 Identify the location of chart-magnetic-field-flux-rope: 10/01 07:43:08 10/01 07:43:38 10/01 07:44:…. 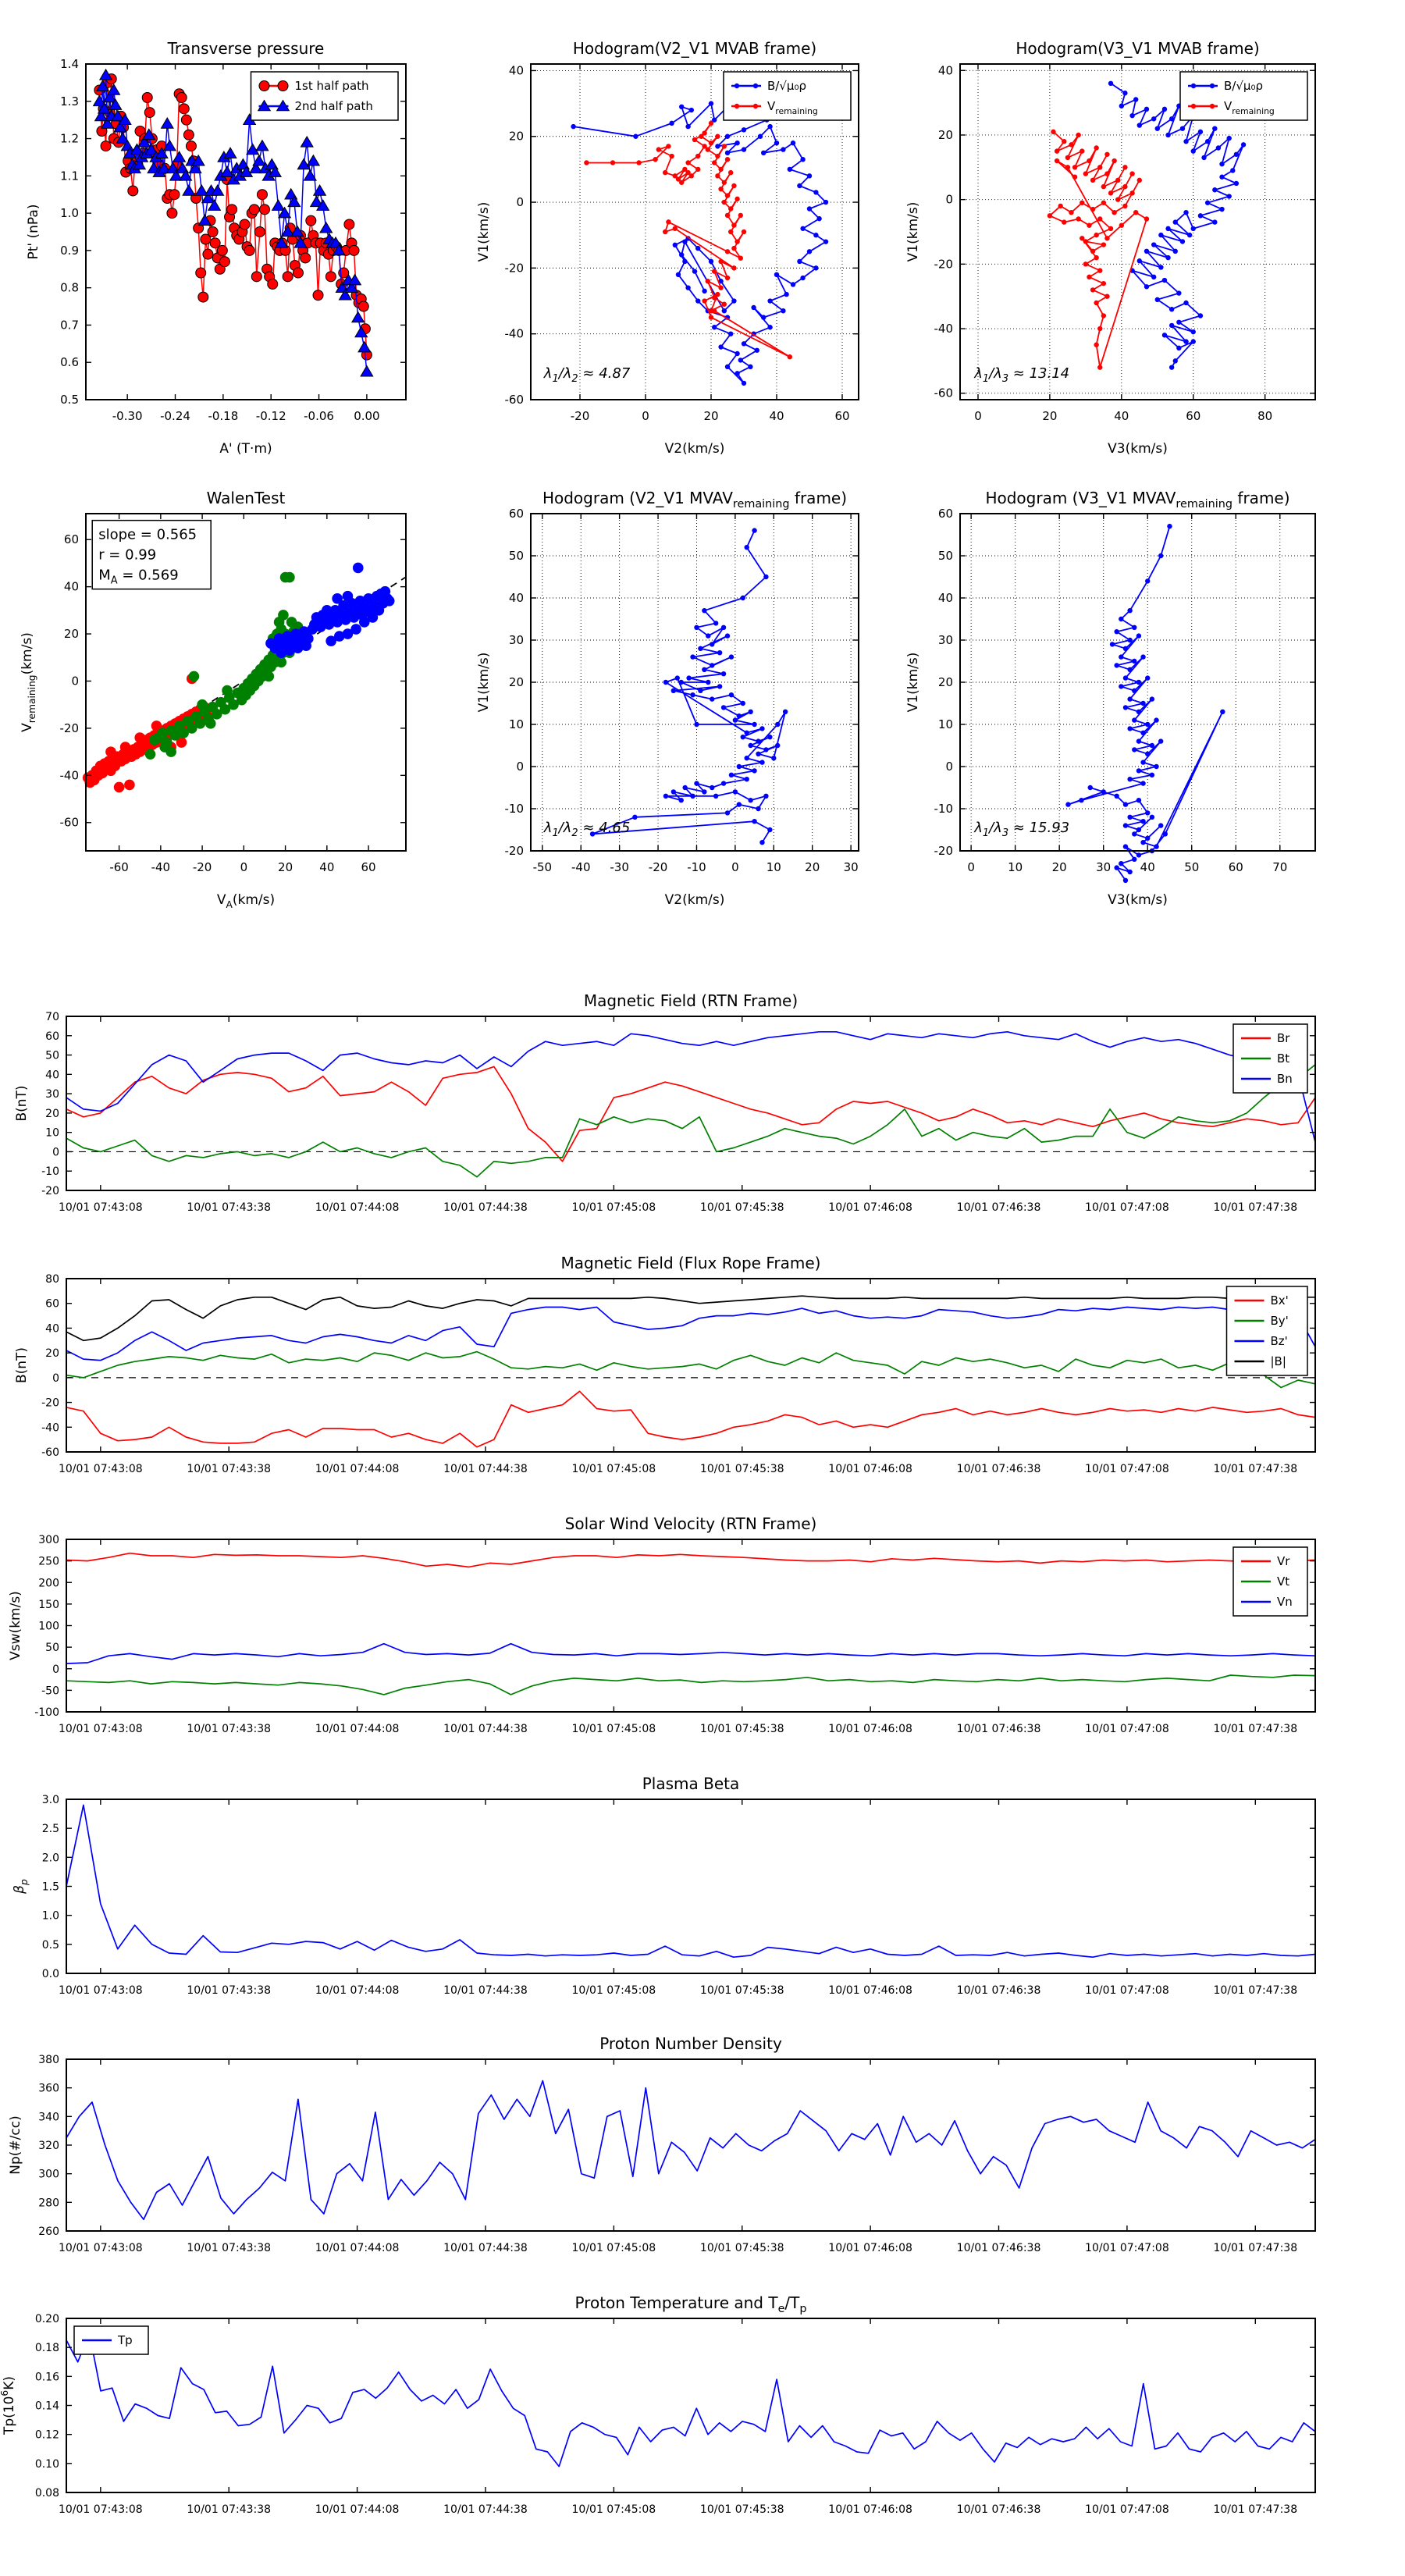
(665, 1364).